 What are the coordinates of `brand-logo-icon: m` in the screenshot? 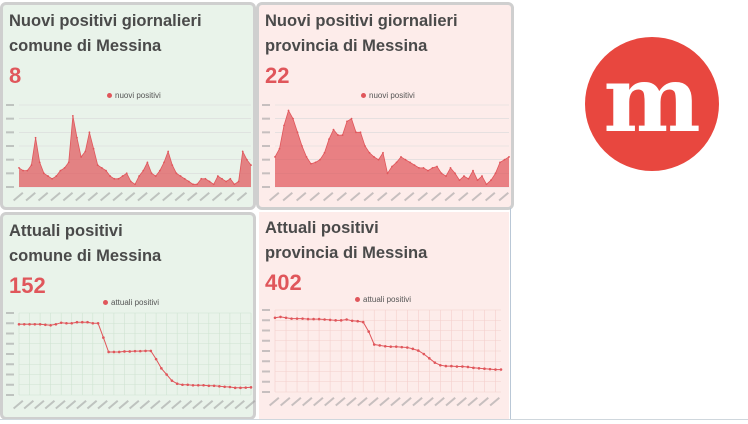 It's located at (652, 104).